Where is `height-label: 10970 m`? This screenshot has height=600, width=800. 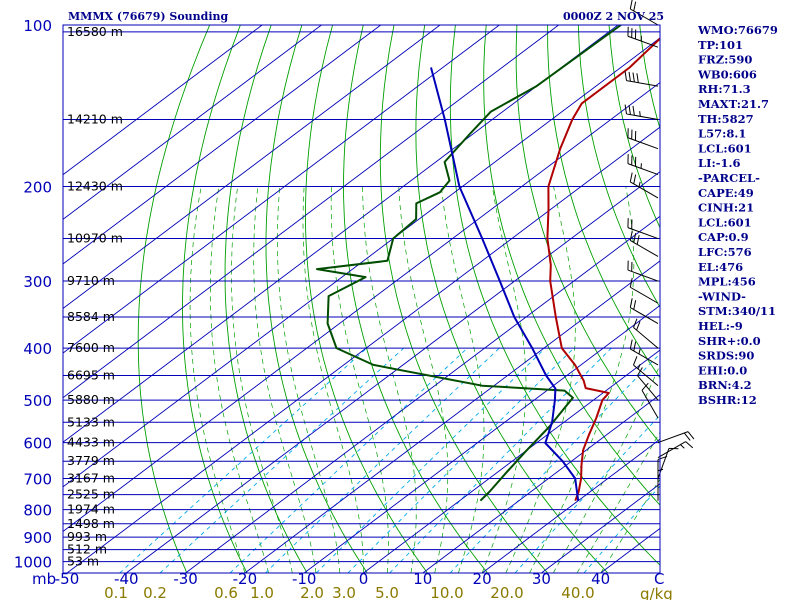
height-label: 10970 m is located at coordinates (95, 238).